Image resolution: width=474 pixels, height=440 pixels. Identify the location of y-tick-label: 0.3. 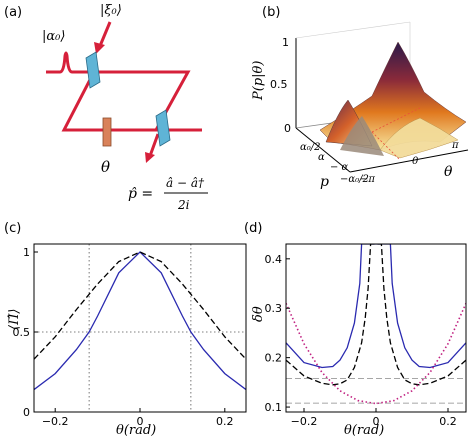
(274, 308).